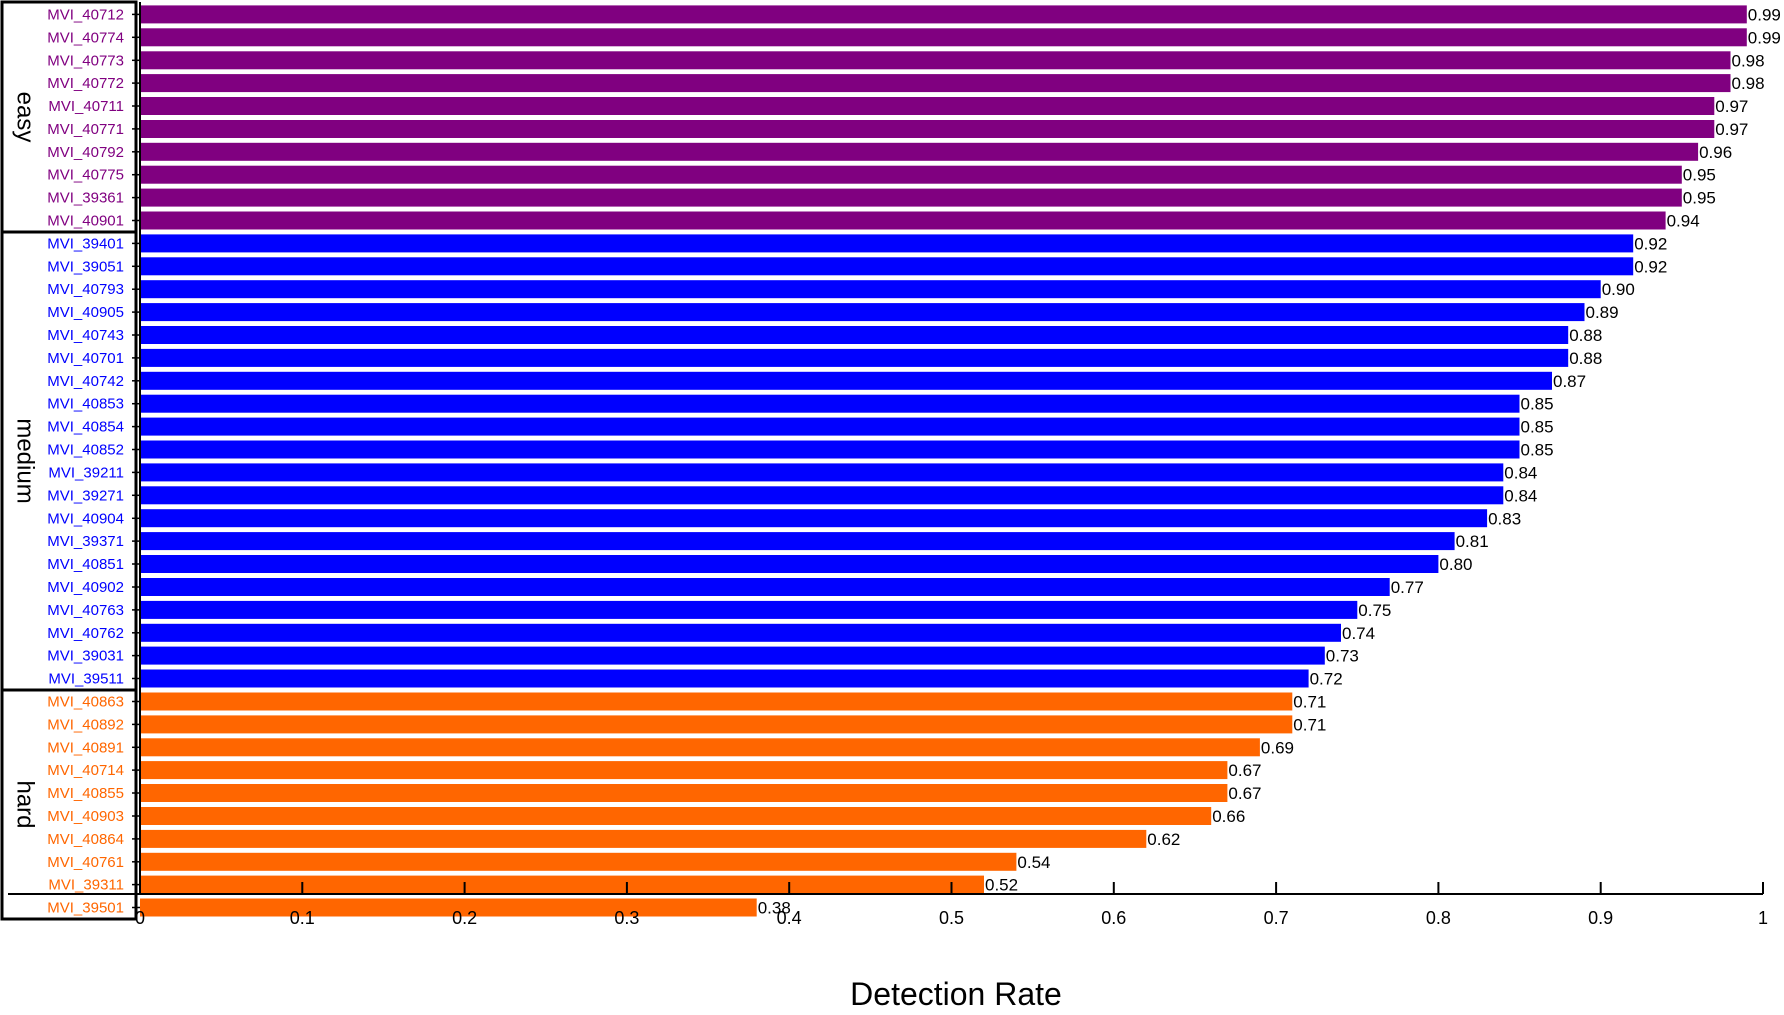 The image size is (1784, 1015). What do you see at coordinates (140, 918) in the screenshot?
I see `x-tick-label: 0` at bounding box center [140, 918].